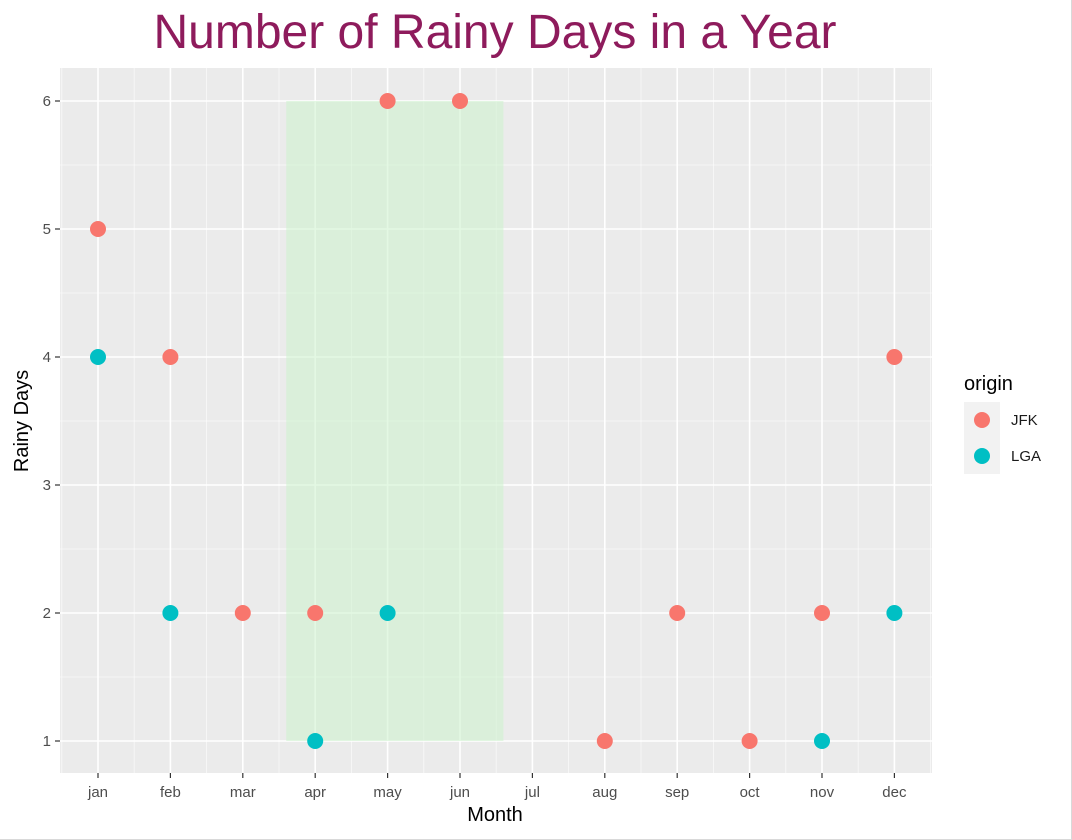 Image resolution: width=1072 pixels, height=840 pixels. I want to click on x-tick-label-aug: aug, so click(604, 792).